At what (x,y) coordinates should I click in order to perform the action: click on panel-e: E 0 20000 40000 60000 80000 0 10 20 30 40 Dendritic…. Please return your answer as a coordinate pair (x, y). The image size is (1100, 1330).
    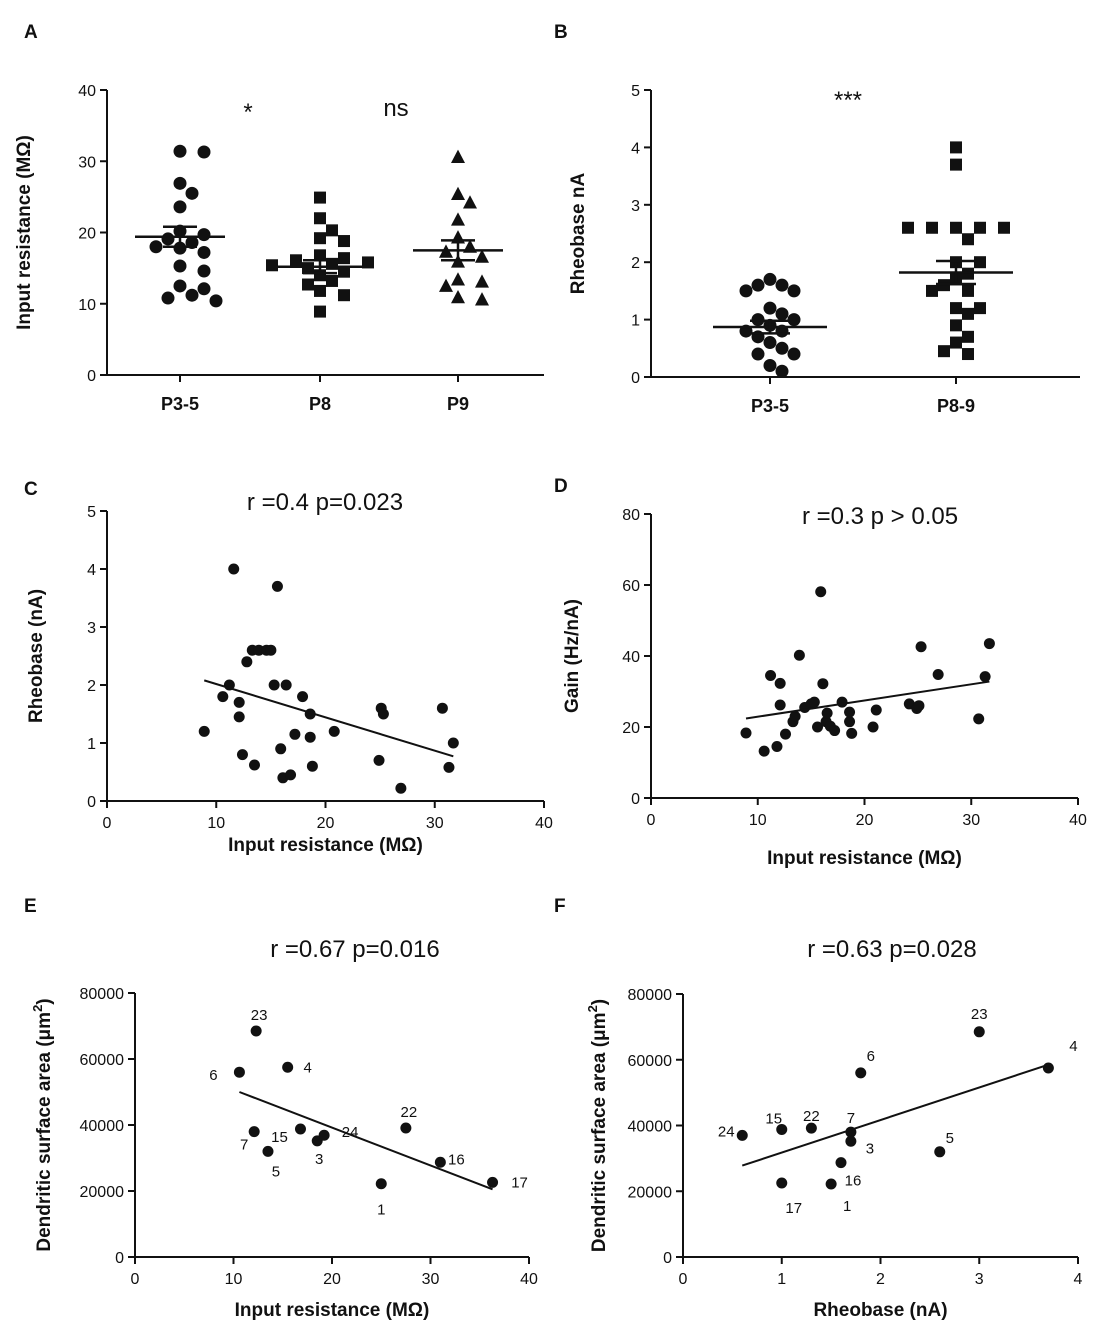
    Looking at the image, I should click on (281, 1108).